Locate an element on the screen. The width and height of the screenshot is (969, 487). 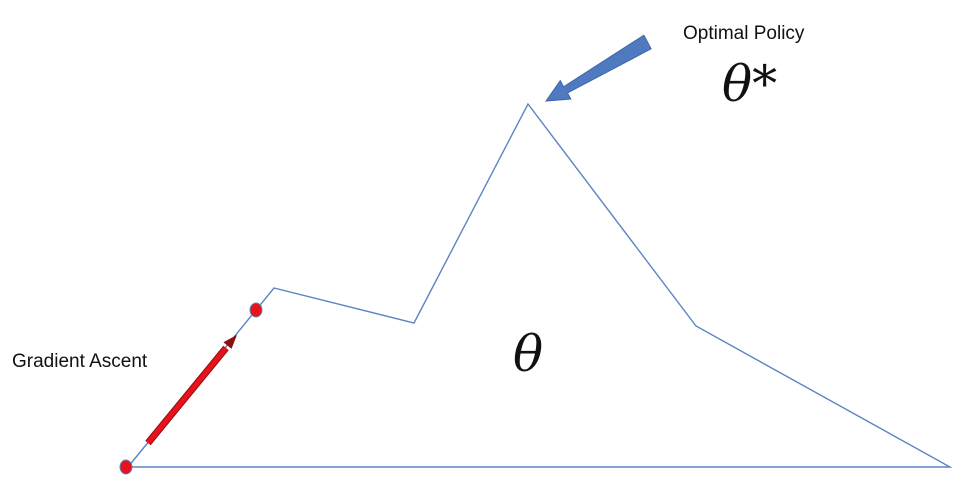
blue-arrow-shape is located at coordinates (598, 68).